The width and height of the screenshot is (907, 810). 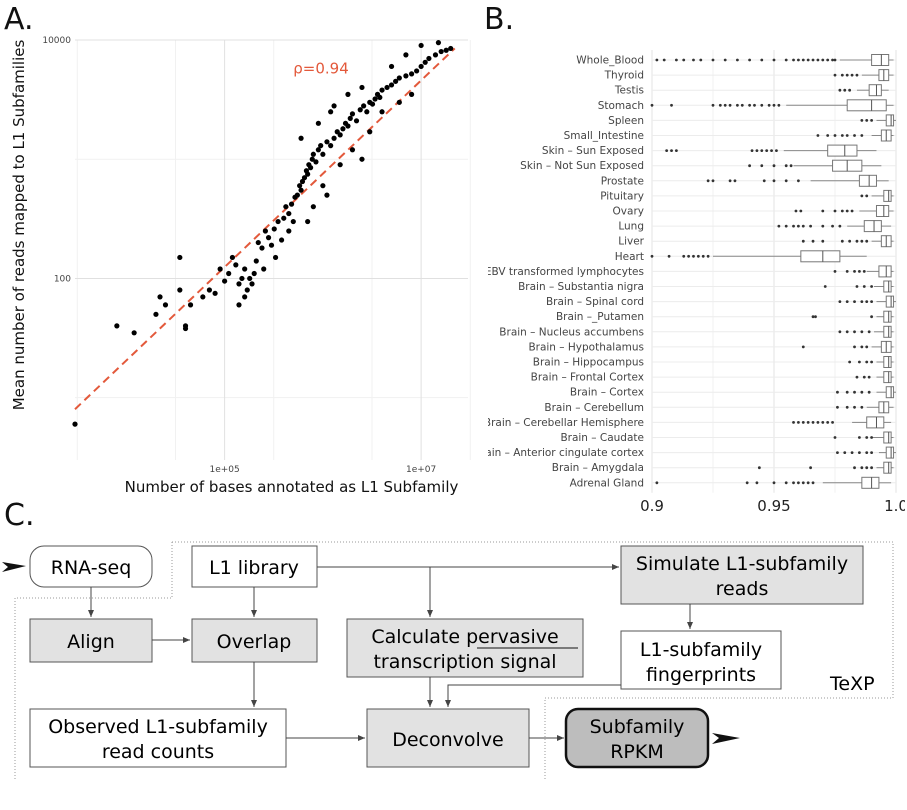 I want to click on tissue-label: Skin – Not Sun Exposed, so click(x=582, y=166).